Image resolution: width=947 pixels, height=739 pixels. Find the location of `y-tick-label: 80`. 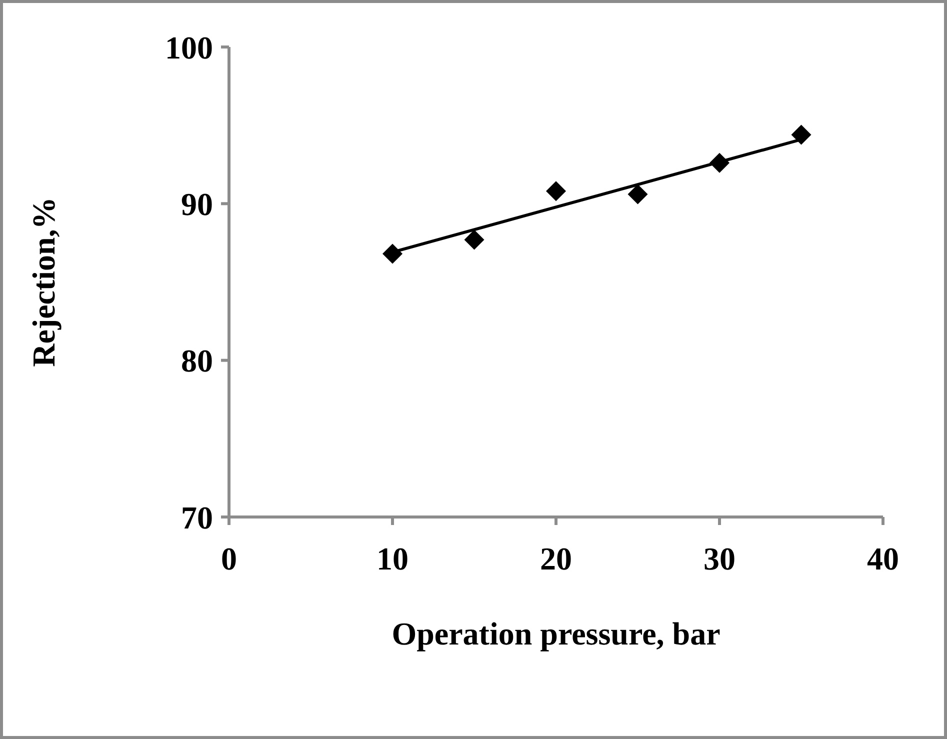

y-tick-label: 80 is located at coordinates (197, 360).